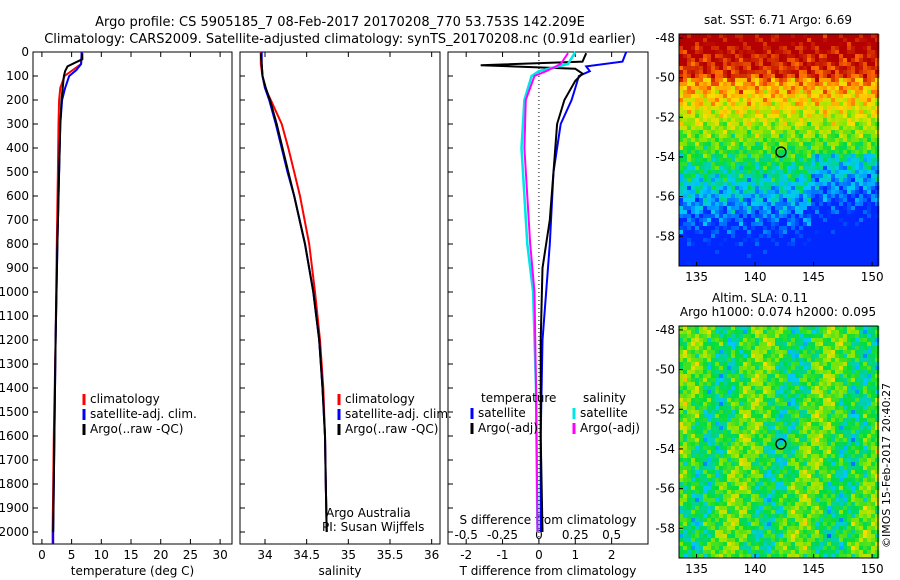 The image size is (900, 580). I want to click on x-axis-label: T difference from climatology, so click(548, 571).